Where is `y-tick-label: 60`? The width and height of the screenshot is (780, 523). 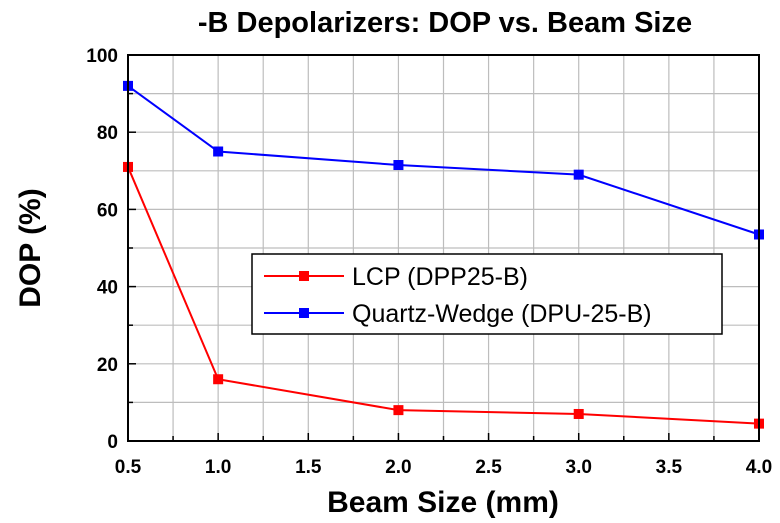
y-tick-label: 60 is located at coordinates (107, 210).